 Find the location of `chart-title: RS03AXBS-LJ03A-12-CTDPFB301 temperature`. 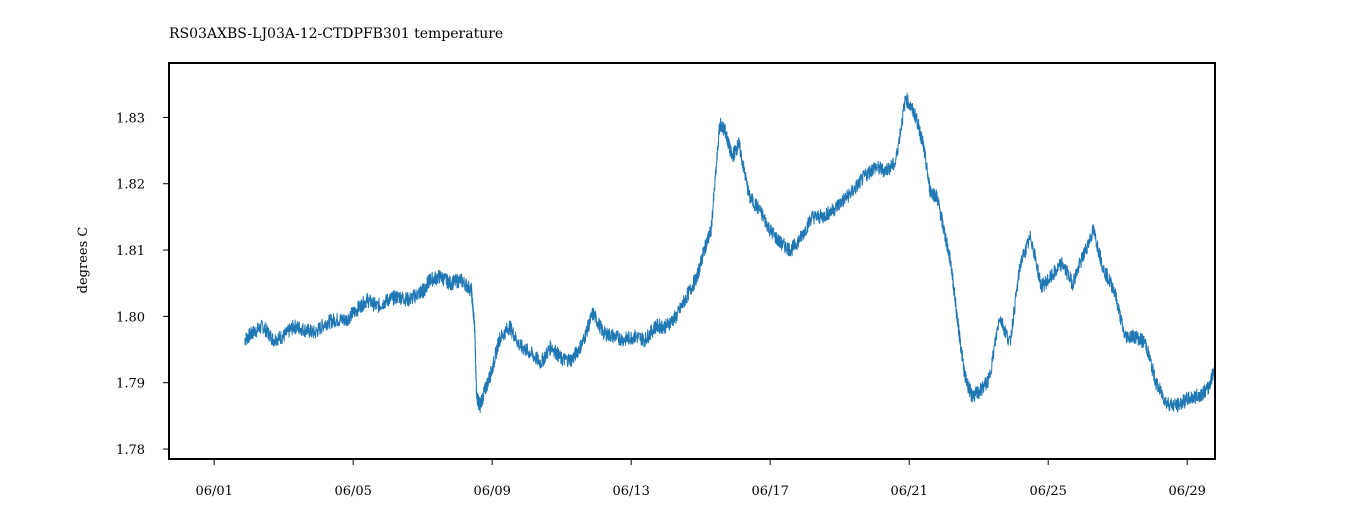

chart-title: RS03AXBS-LJ03A-12-CTDPFB301 temperature is located at coordinates (336, 34).